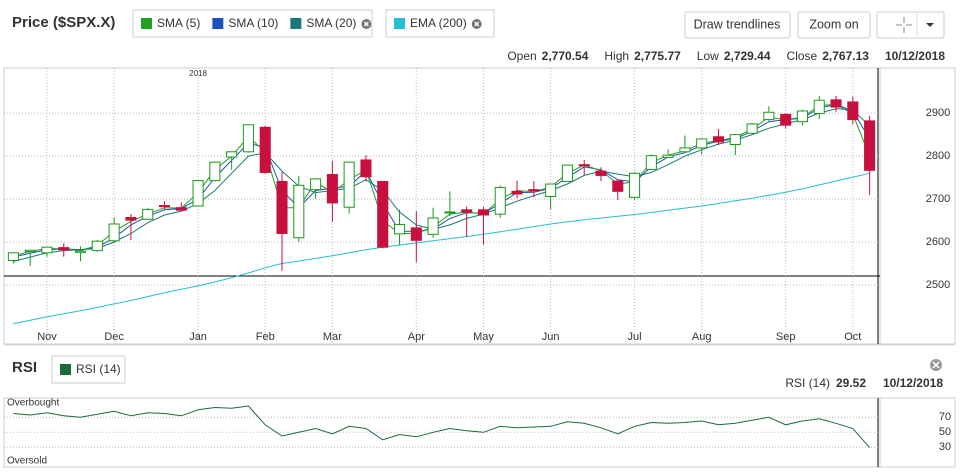  Describe the element at coordinates (198, 73) in the screenshot. I see `year-label: 2018` at that location.